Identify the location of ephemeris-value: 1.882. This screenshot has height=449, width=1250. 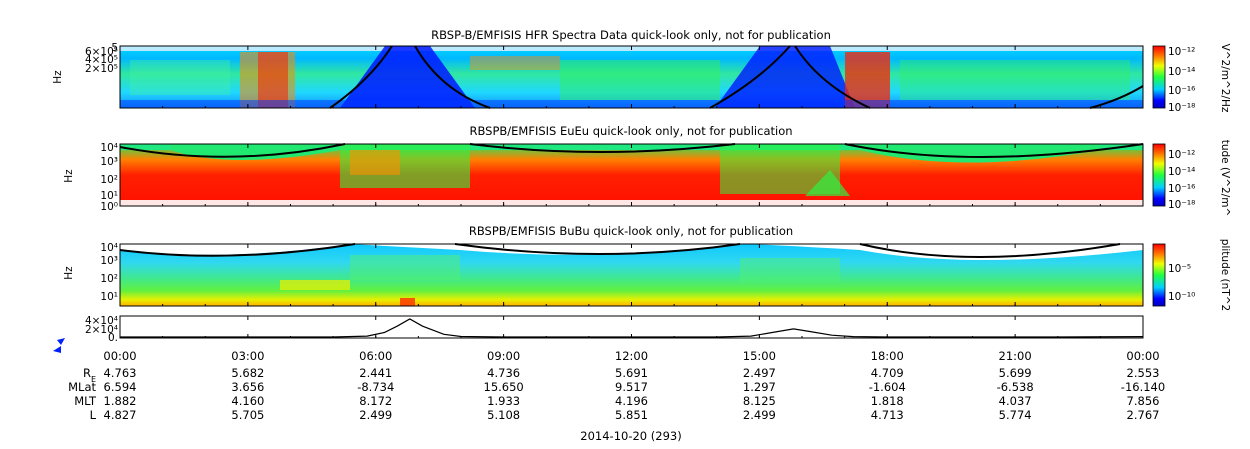
(120, 401).